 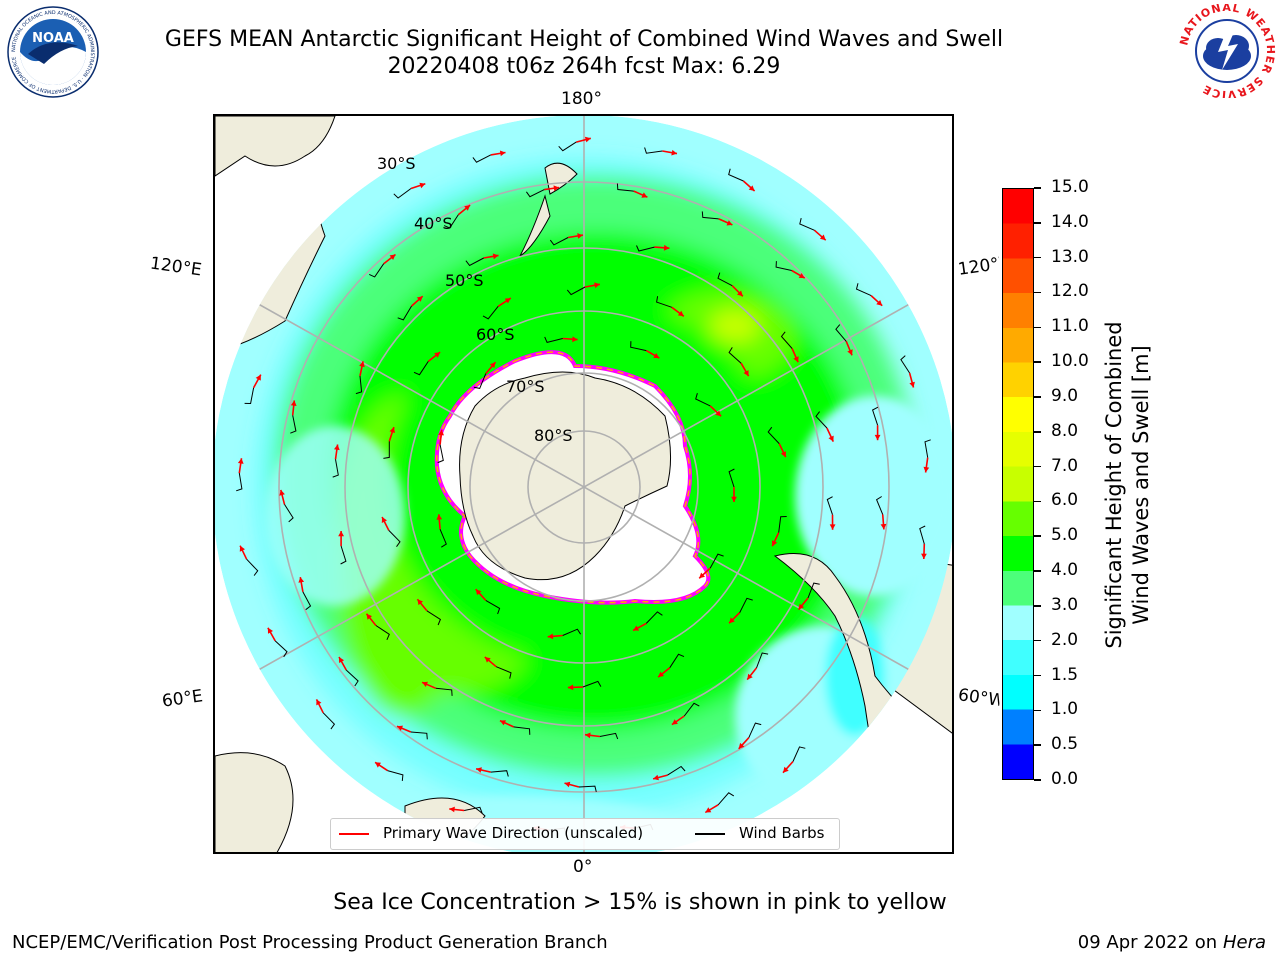 What do you see at coordinates (1018, 484) in the screenshot?
I see `colorbar` at bounding box center [1018, 484].